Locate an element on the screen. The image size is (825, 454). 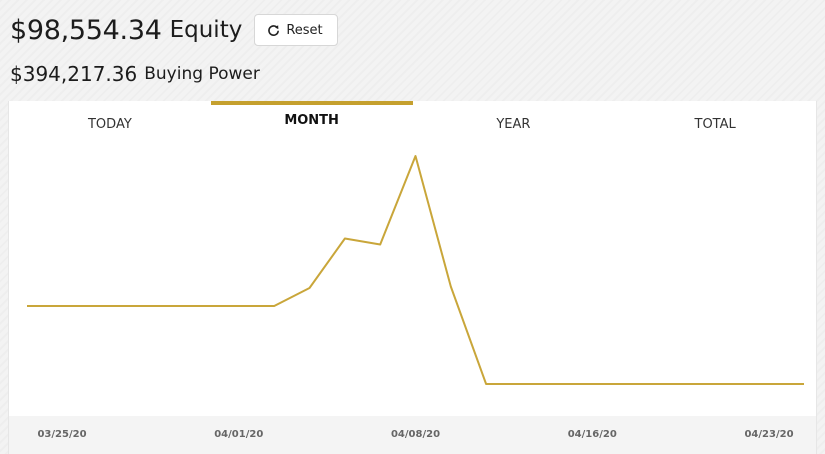
x-axis: 03/25/20 04/01/20 04/08/20 04/16/20 04/23/20 is located at coordinates (412, 435).